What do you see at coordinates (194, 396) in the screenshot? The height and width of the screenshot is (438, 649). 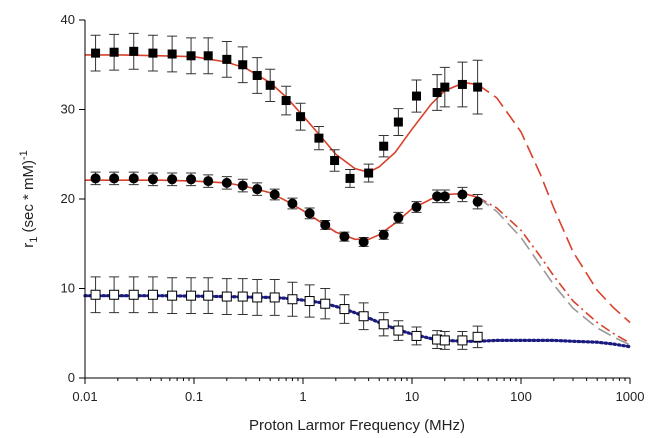 I see `x-tick-label: 0.1` at bounding box center [194, 396].